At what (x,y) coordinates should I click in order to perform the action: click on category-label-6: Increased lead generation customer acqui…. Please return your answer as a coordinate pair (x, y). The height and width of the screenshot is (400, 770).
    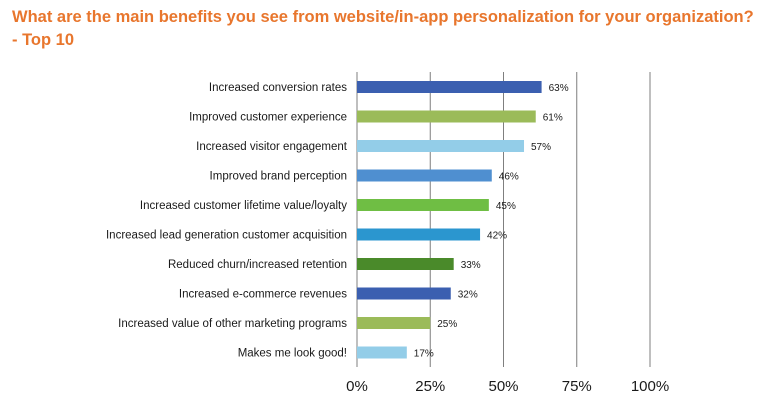
    Looking at the image, I should click on (226, 236).